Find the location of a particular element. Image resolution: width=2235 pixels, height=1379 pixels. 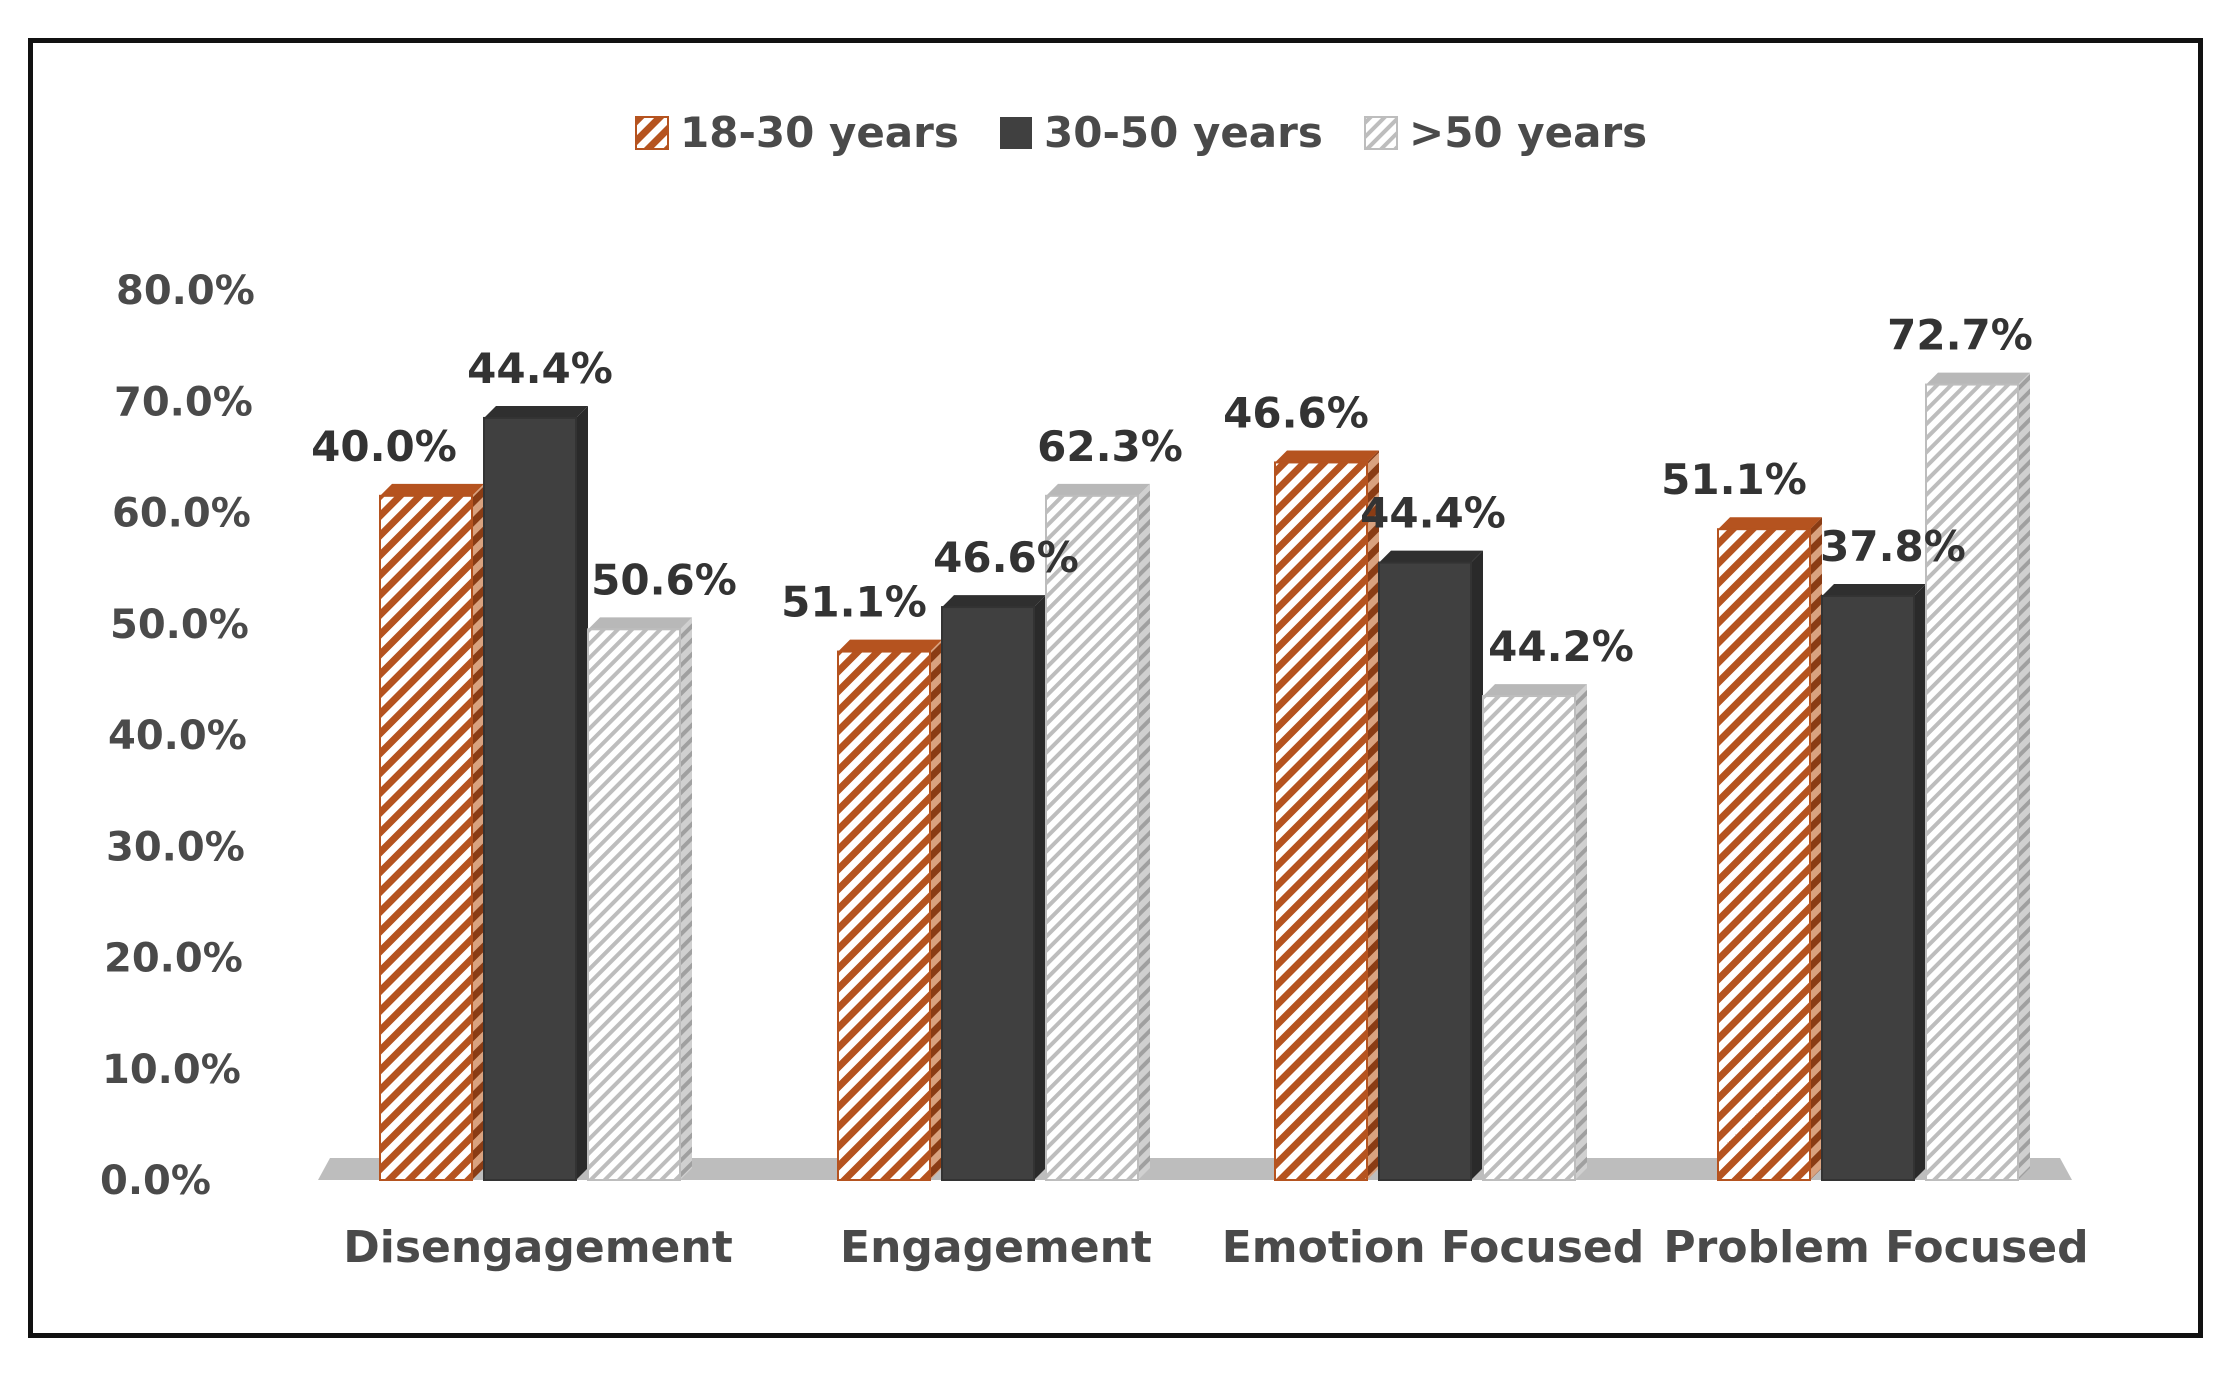

data-label-emotion-focused--50-years: 44.2% is located at coordinates (1561, 646).